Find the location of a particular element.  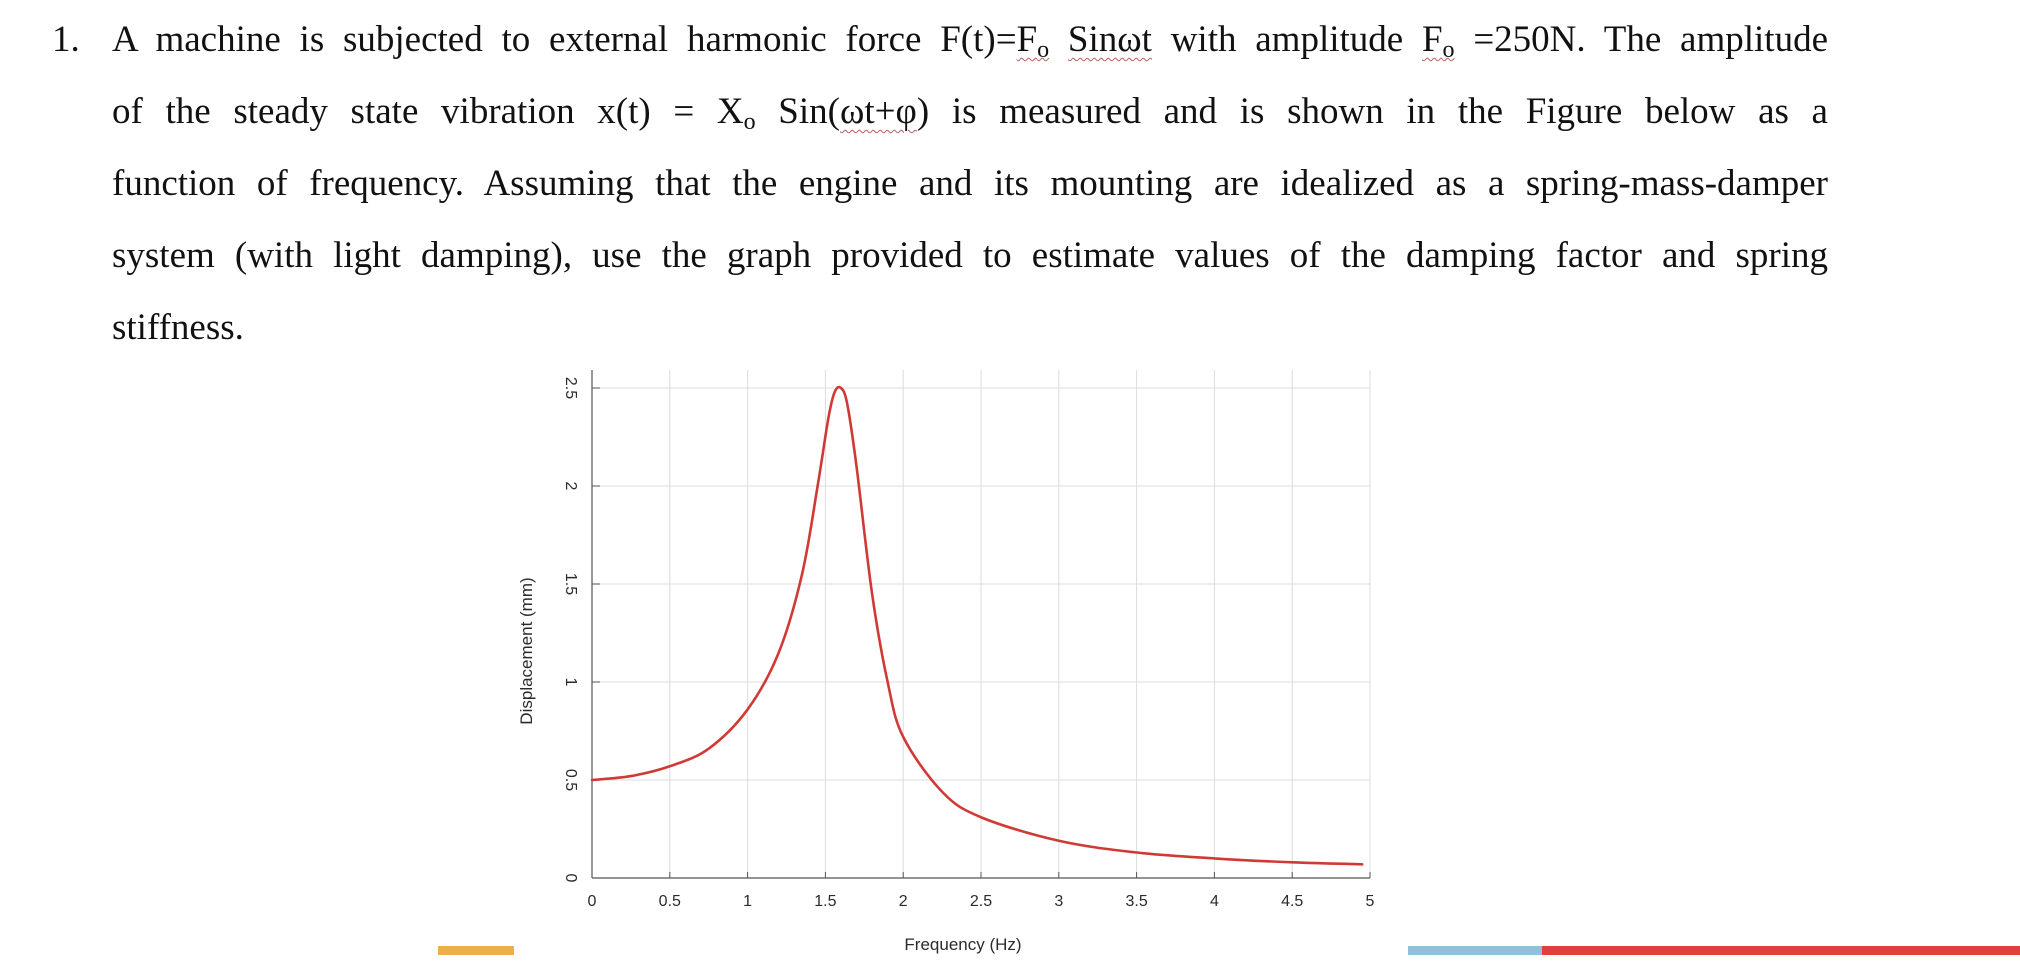

tick-label-x-1.5: 1.5 is located at coordinates (825, 901).